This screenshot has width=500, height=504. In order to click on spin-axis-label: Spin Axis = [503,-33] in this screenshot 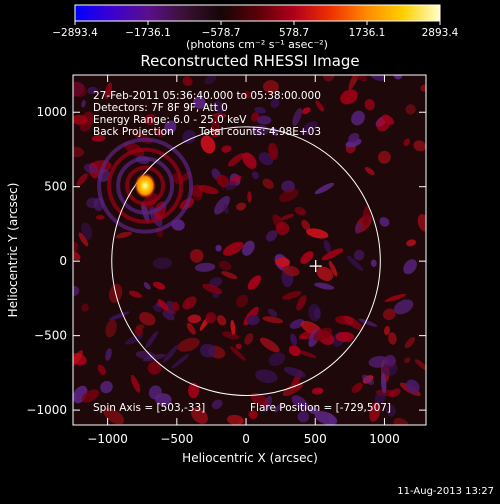, I will do `click(149, 408)`.